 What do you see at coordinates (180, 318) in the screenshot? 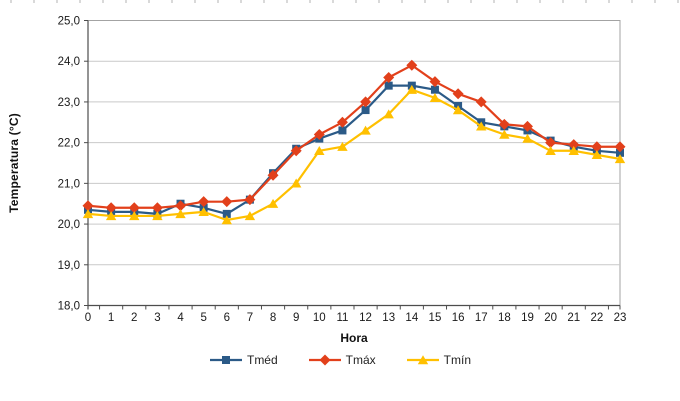
I see `svg-text: 4` at bounding box center [180, 318].